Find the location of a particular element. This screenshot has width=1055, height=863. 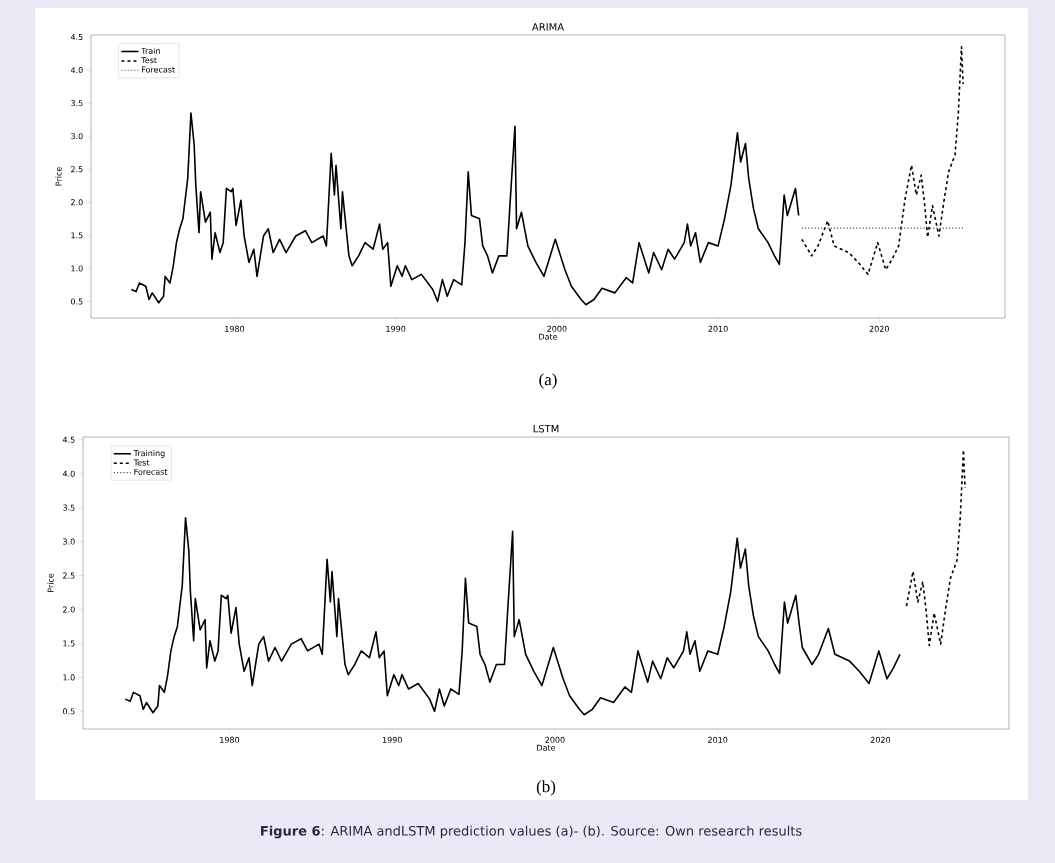

text: Figure 6: ARIMA andLSTM prediction values (a)- (b). Source: Own research results is located at coordinates (531, 832).